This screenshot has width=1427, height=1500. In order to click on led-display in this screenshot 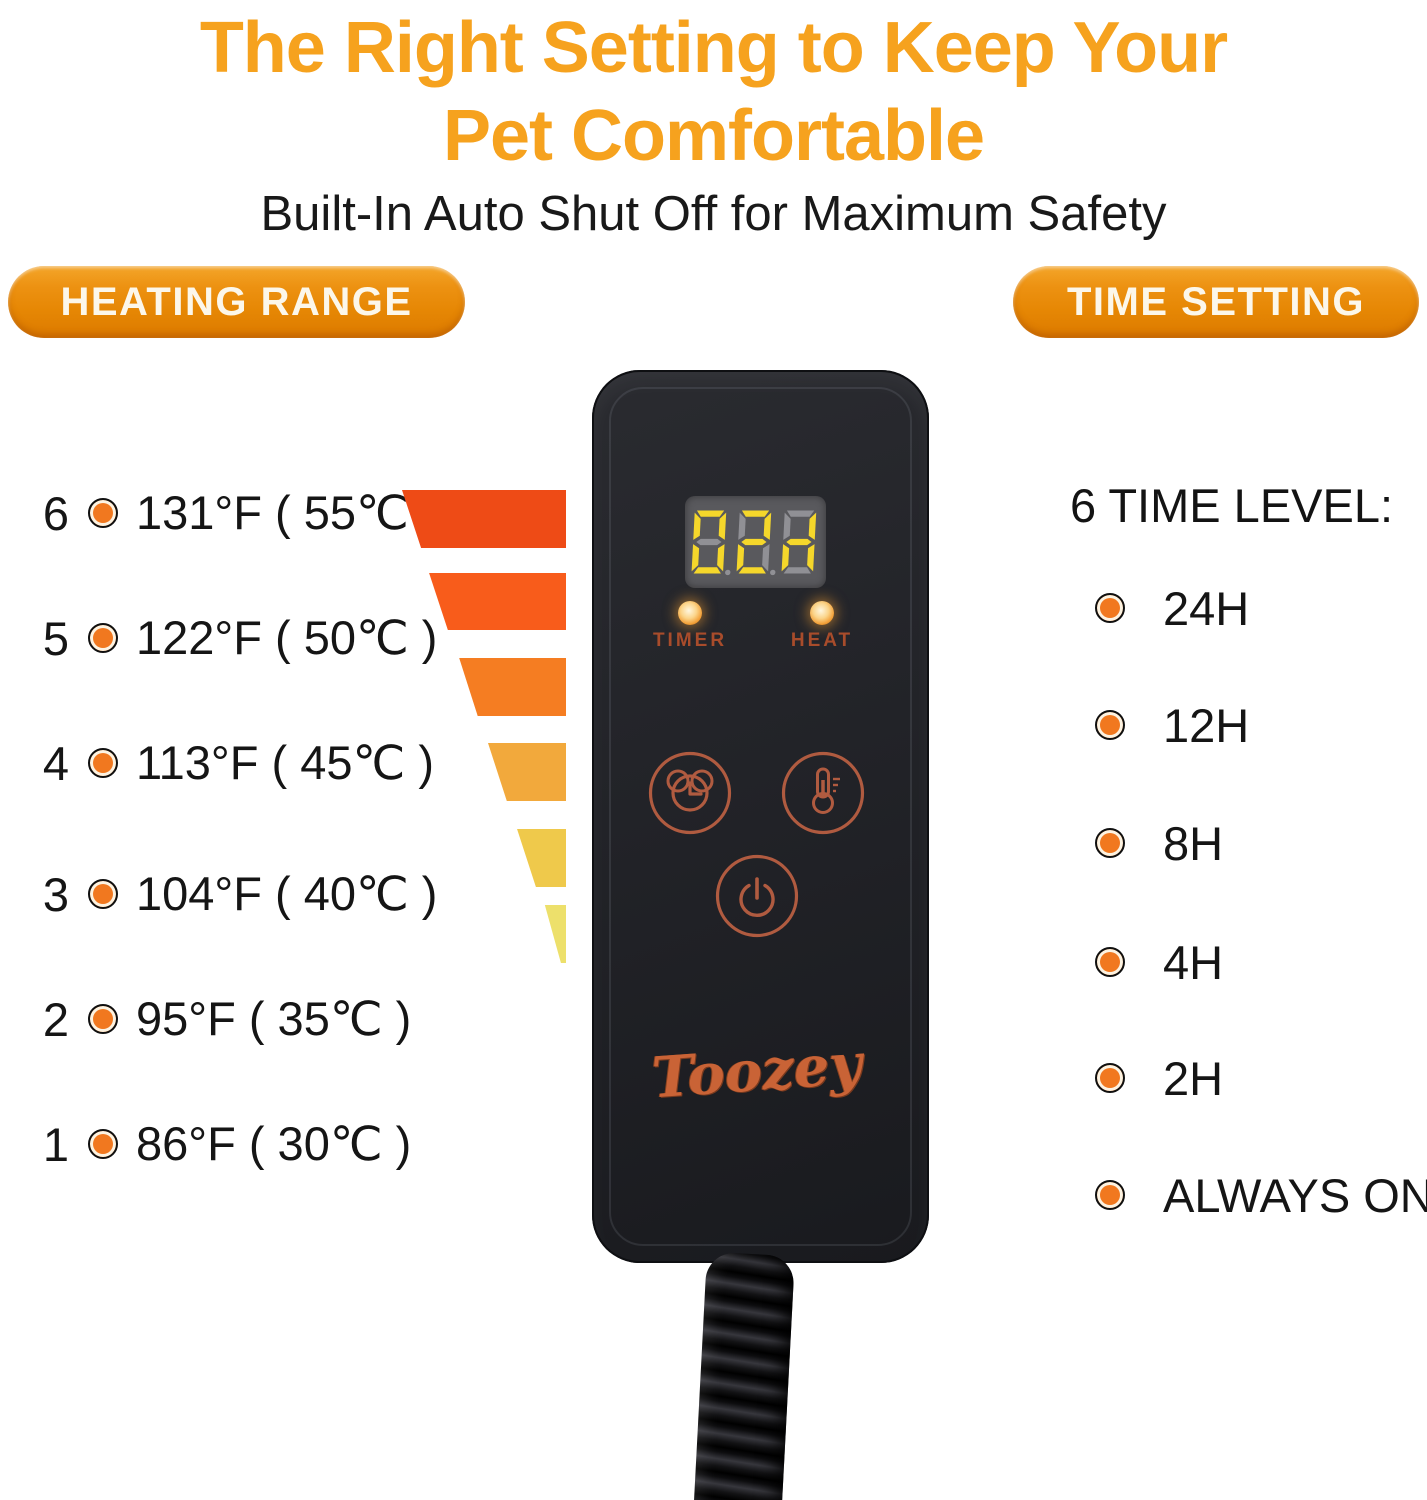, I will do `click(755, 542)`.